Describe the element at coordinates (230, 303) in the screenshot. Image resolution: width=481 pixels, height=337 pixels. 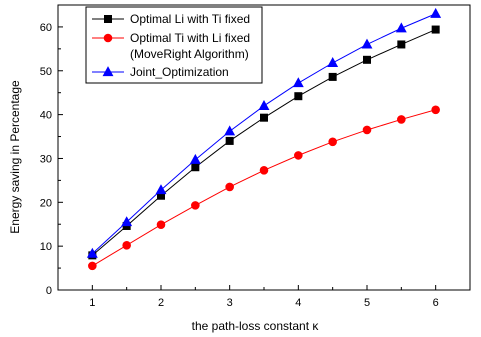
I see `x-tick-label: 3` at that location.